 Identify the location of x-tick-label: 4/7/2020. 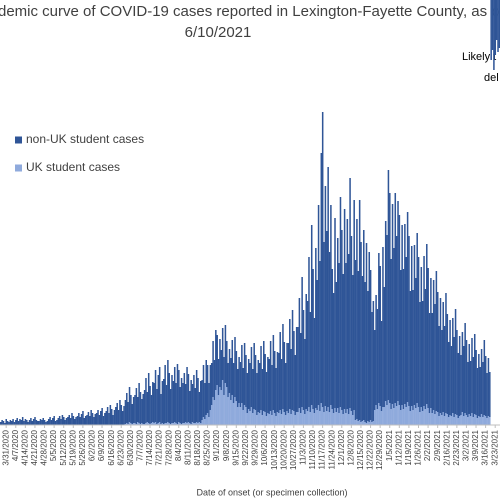
(15, 445).